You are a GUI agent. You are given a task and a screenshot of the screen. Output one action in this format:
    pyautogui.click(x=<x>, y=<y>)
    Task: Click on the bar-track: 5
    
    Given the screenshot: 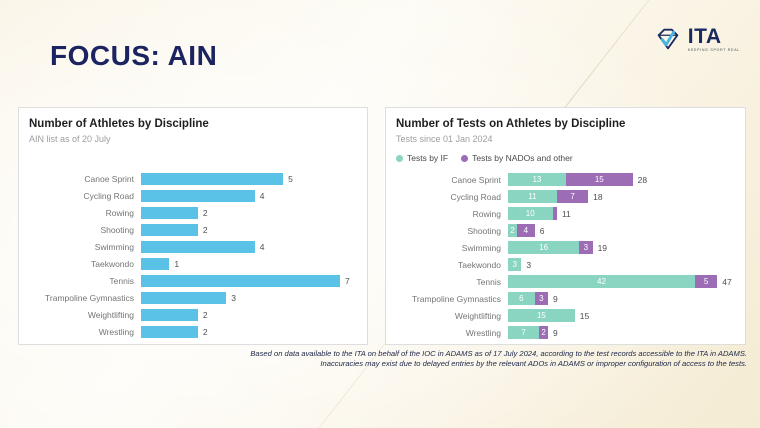 What is the action you would take?
    pyautogui.click(x=248, y=178)
    